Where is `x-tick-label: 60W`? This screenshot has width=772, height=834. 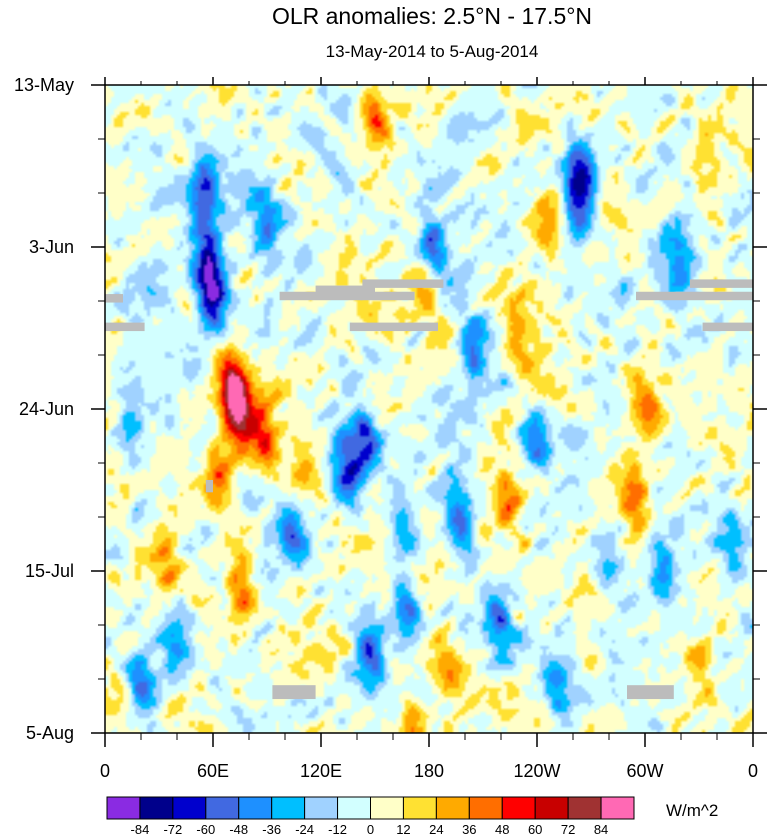 x-tick-label: 60W is located at coordinates (644, 771).